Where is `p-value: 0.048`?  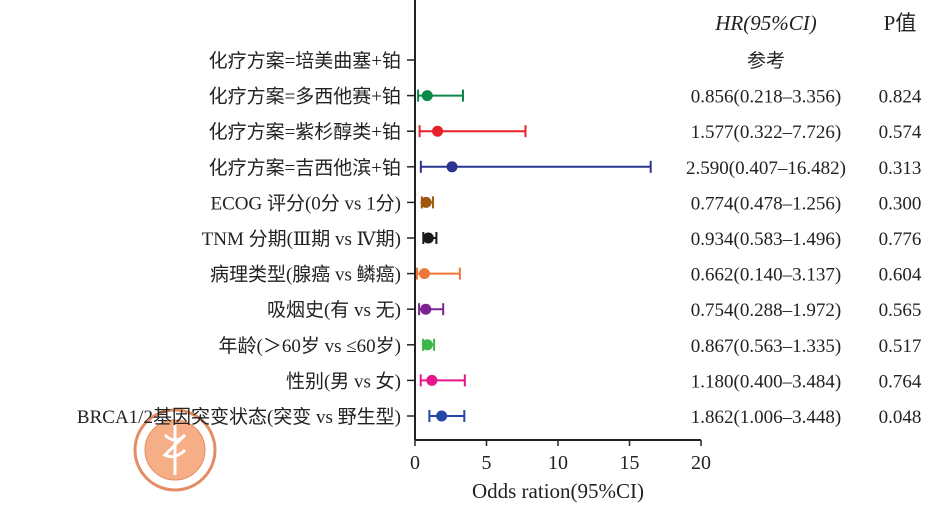
p-value: 0.048 is located at coordinates (900, 417).